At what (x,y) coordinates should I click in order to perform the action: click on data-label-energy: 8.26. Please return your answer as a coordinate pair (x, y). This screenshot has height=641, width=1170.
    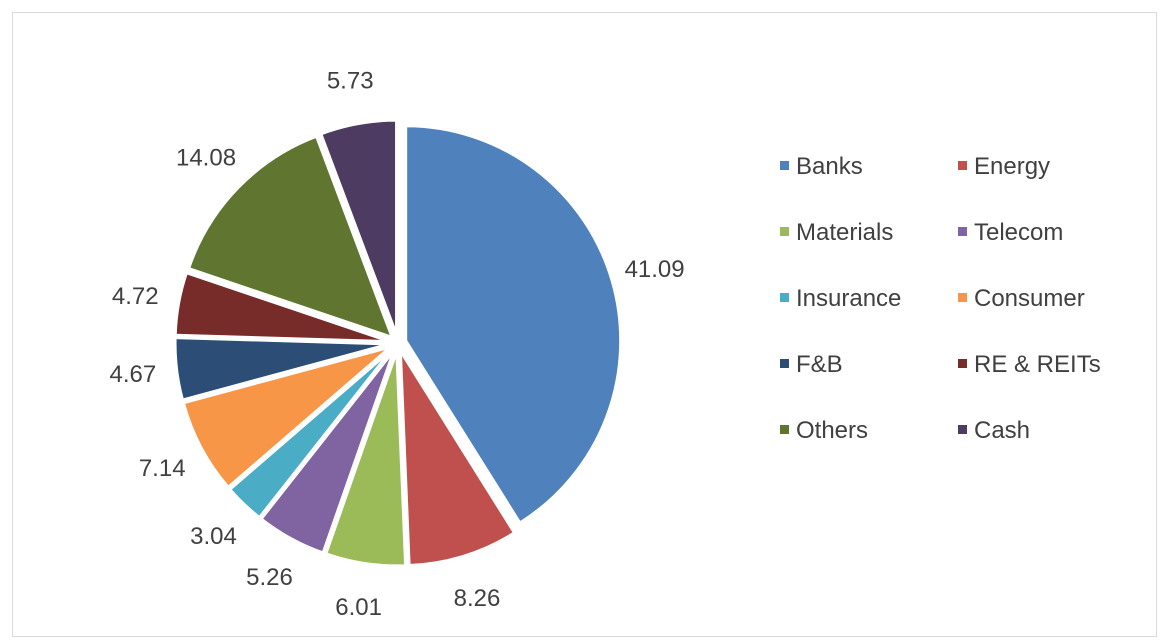
    Looking at the image, I should click on (477, 598).